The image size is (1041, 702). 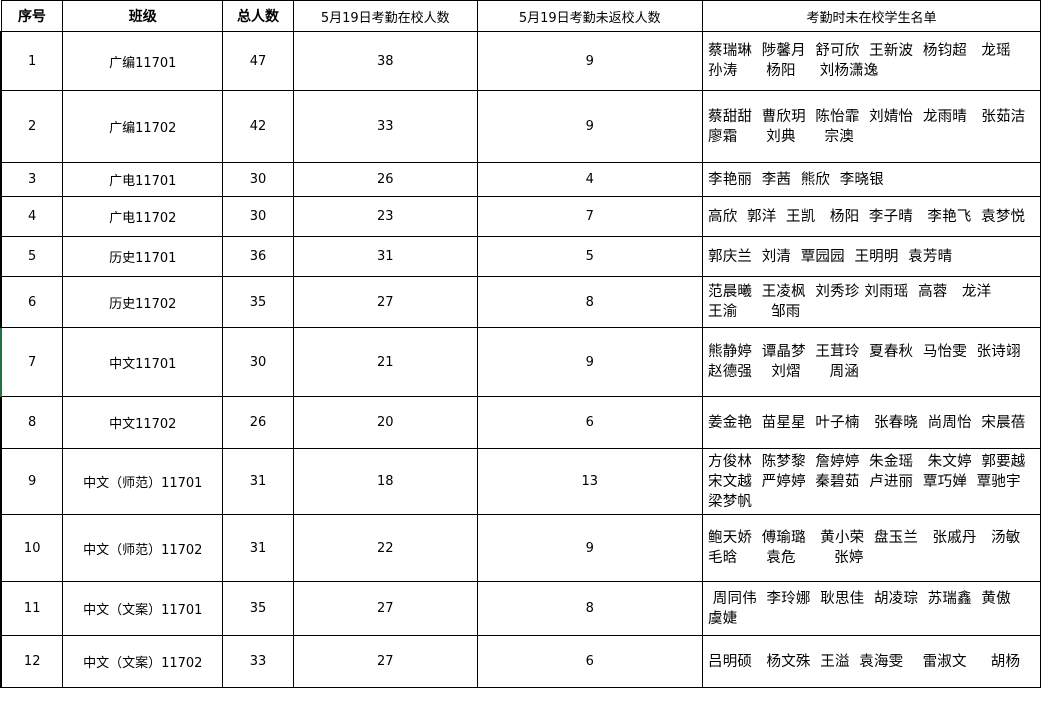 What do you see at coordinates (258, 422) in the screenshot?
I see `cell-total: 26` at bounding box center [258, 422].